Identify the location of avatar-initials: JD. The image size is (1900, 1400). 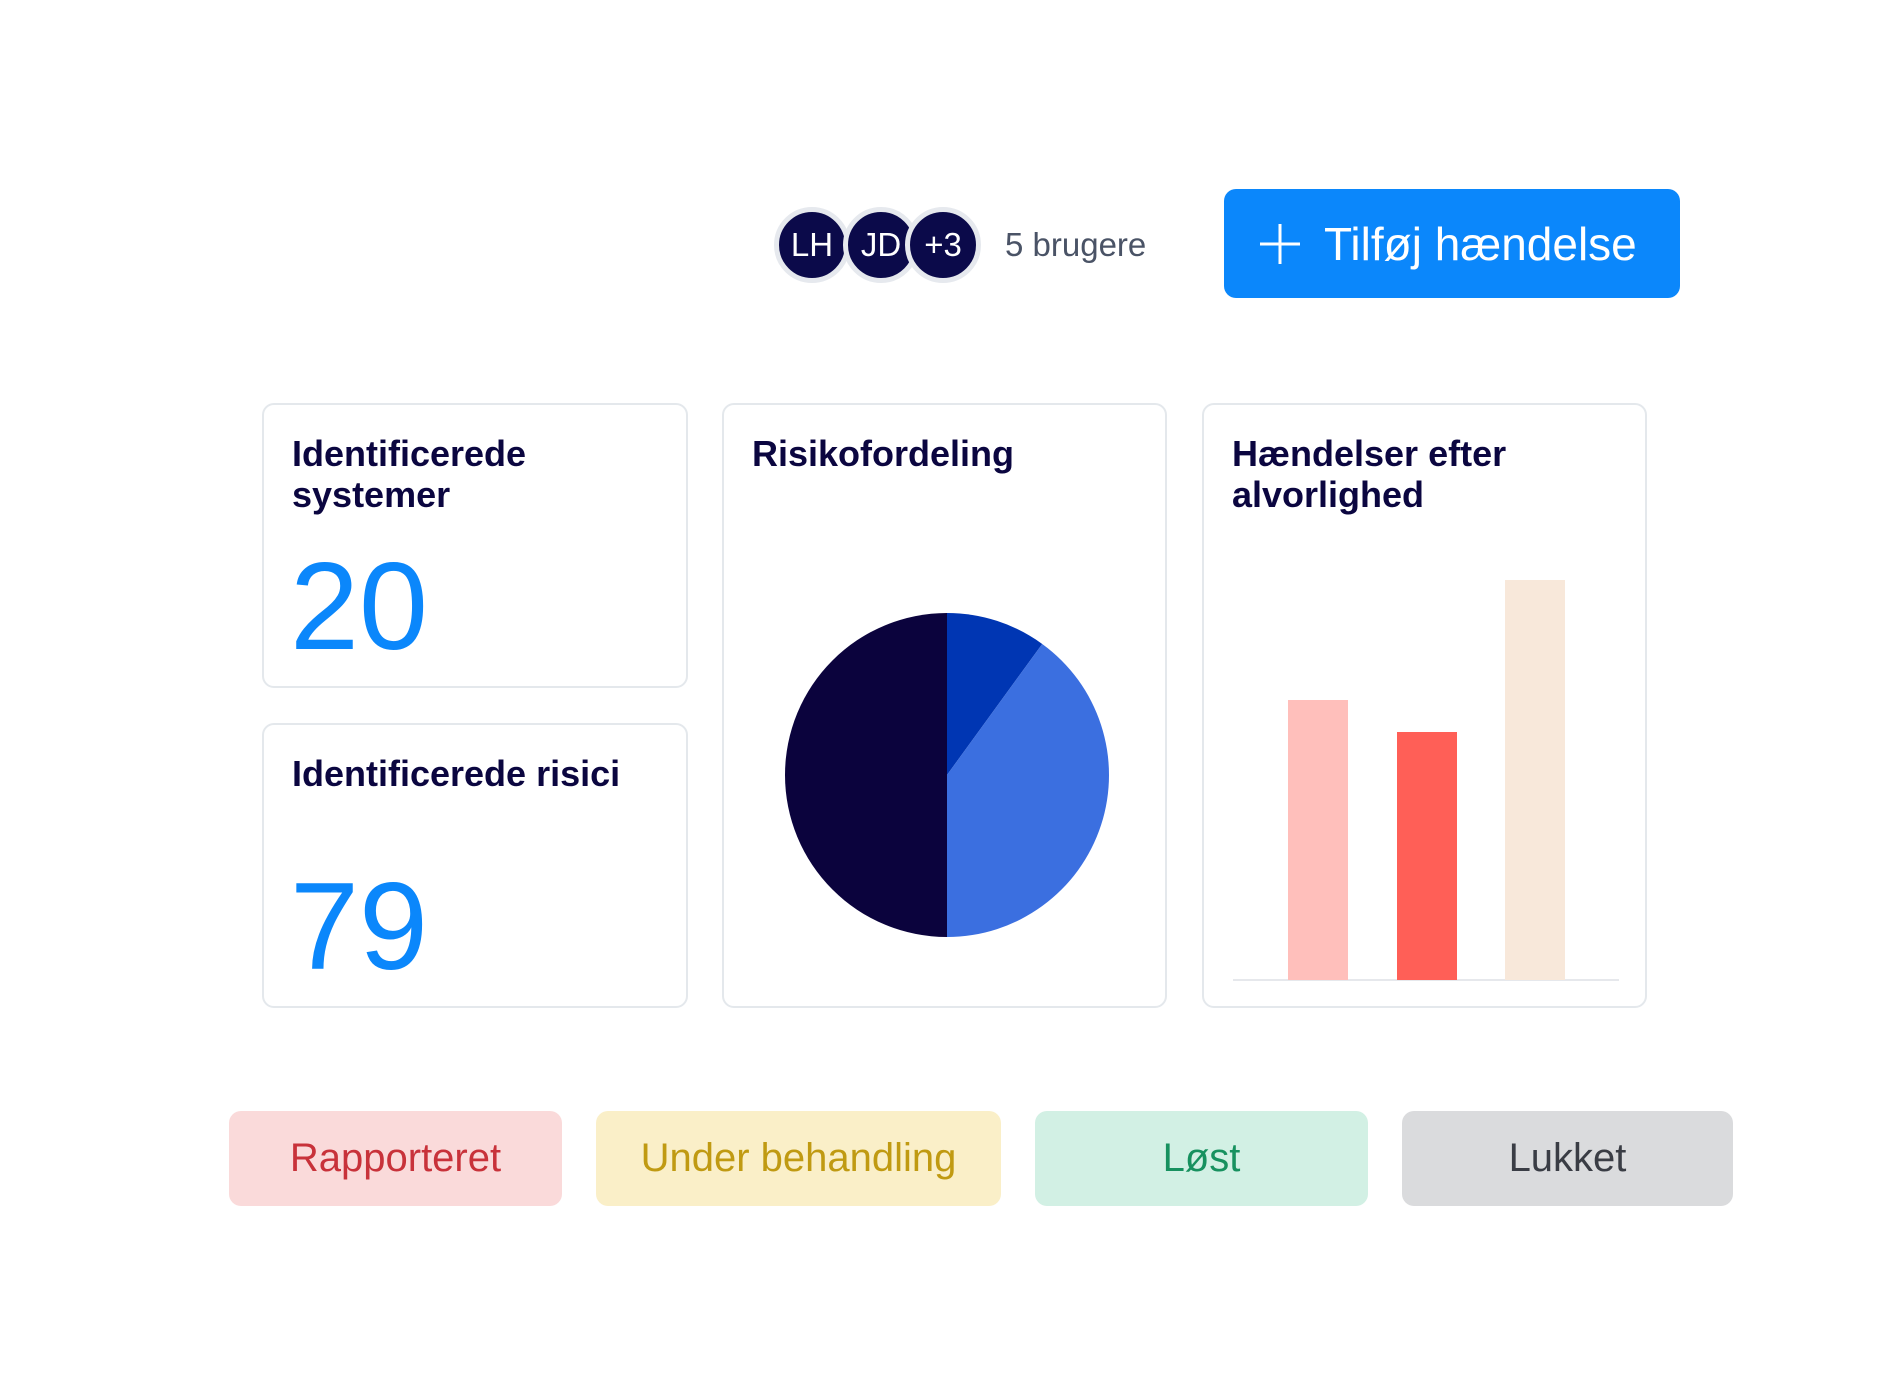
(881, 244).